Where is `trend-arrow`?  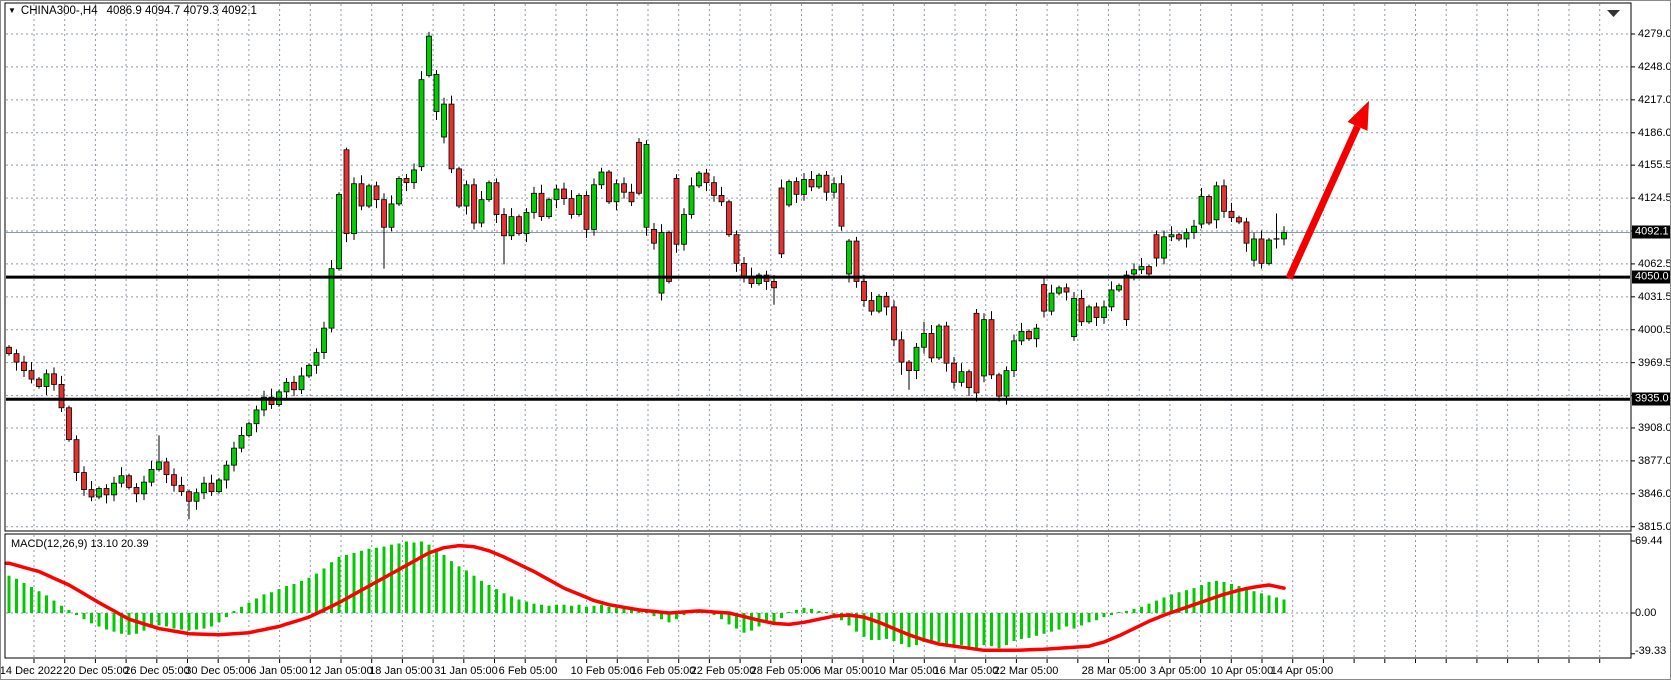 trend-arrow is located at coordinates (1327, 190).